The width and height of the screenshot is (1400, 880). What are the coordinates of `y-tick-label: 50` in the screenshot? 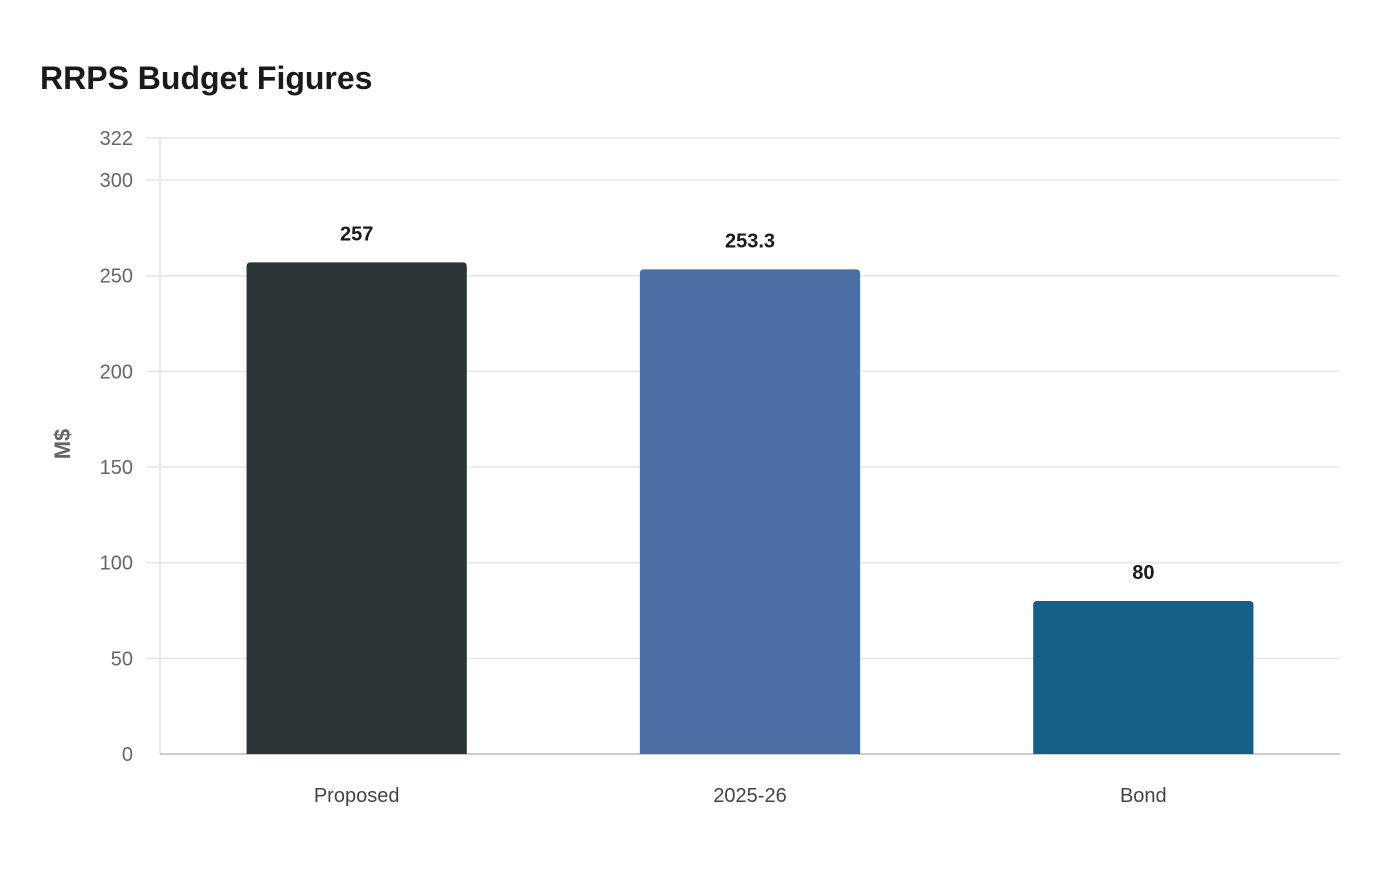 It's located at (122, 659).